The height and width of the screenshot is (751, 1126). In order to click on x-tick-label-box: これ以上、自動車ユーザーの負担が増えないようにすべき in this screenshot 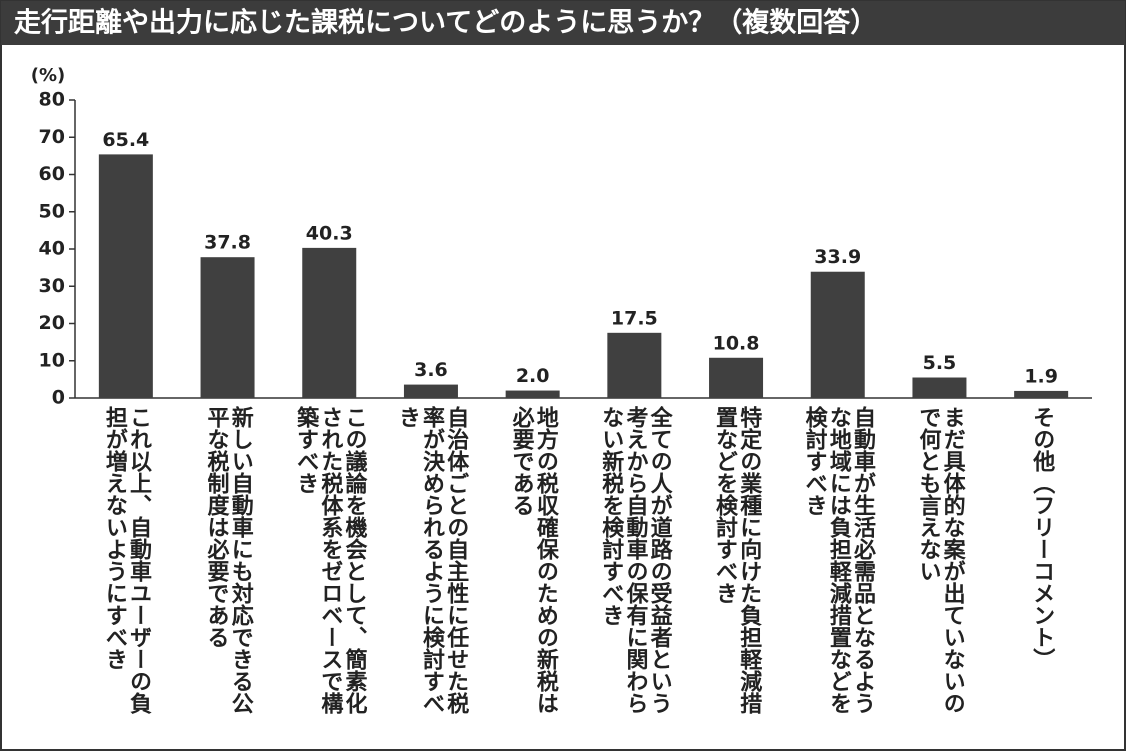, I will do `click(126, 560)`.